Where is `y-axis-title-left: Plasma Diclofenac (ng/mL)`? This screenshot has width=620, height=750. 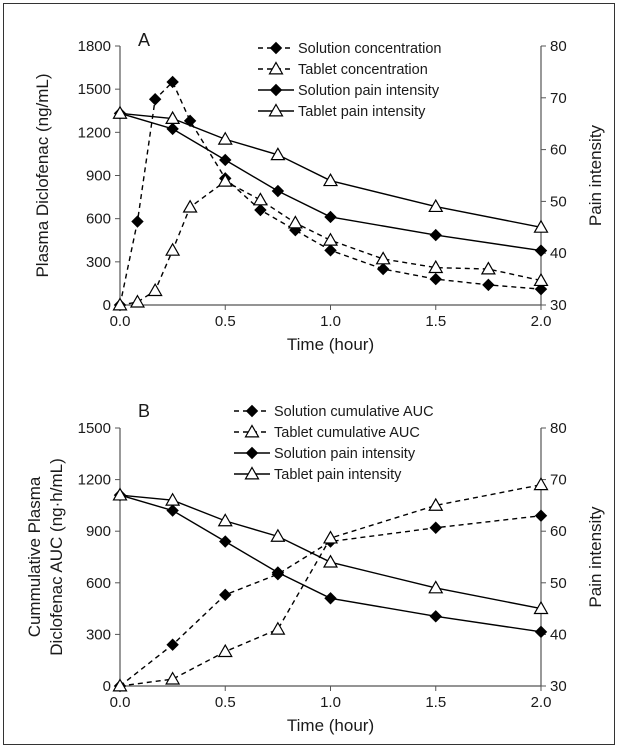
y-axis-title-left: Plasma Diclofenac (ng/mL) is located at coordinates (42, 175).